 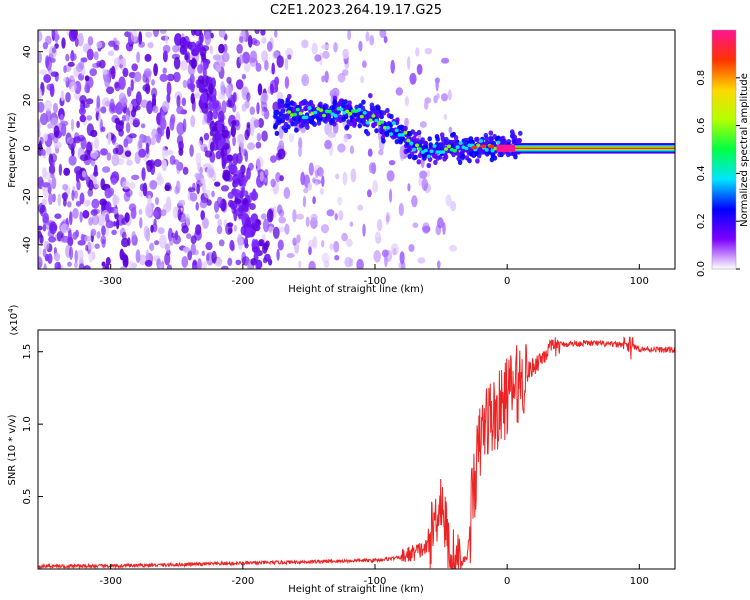 What do you see at coordinates (375, 581) in the screenshot?
I see `snr-x-tick-label: -100` at bounding box center [375, 581].